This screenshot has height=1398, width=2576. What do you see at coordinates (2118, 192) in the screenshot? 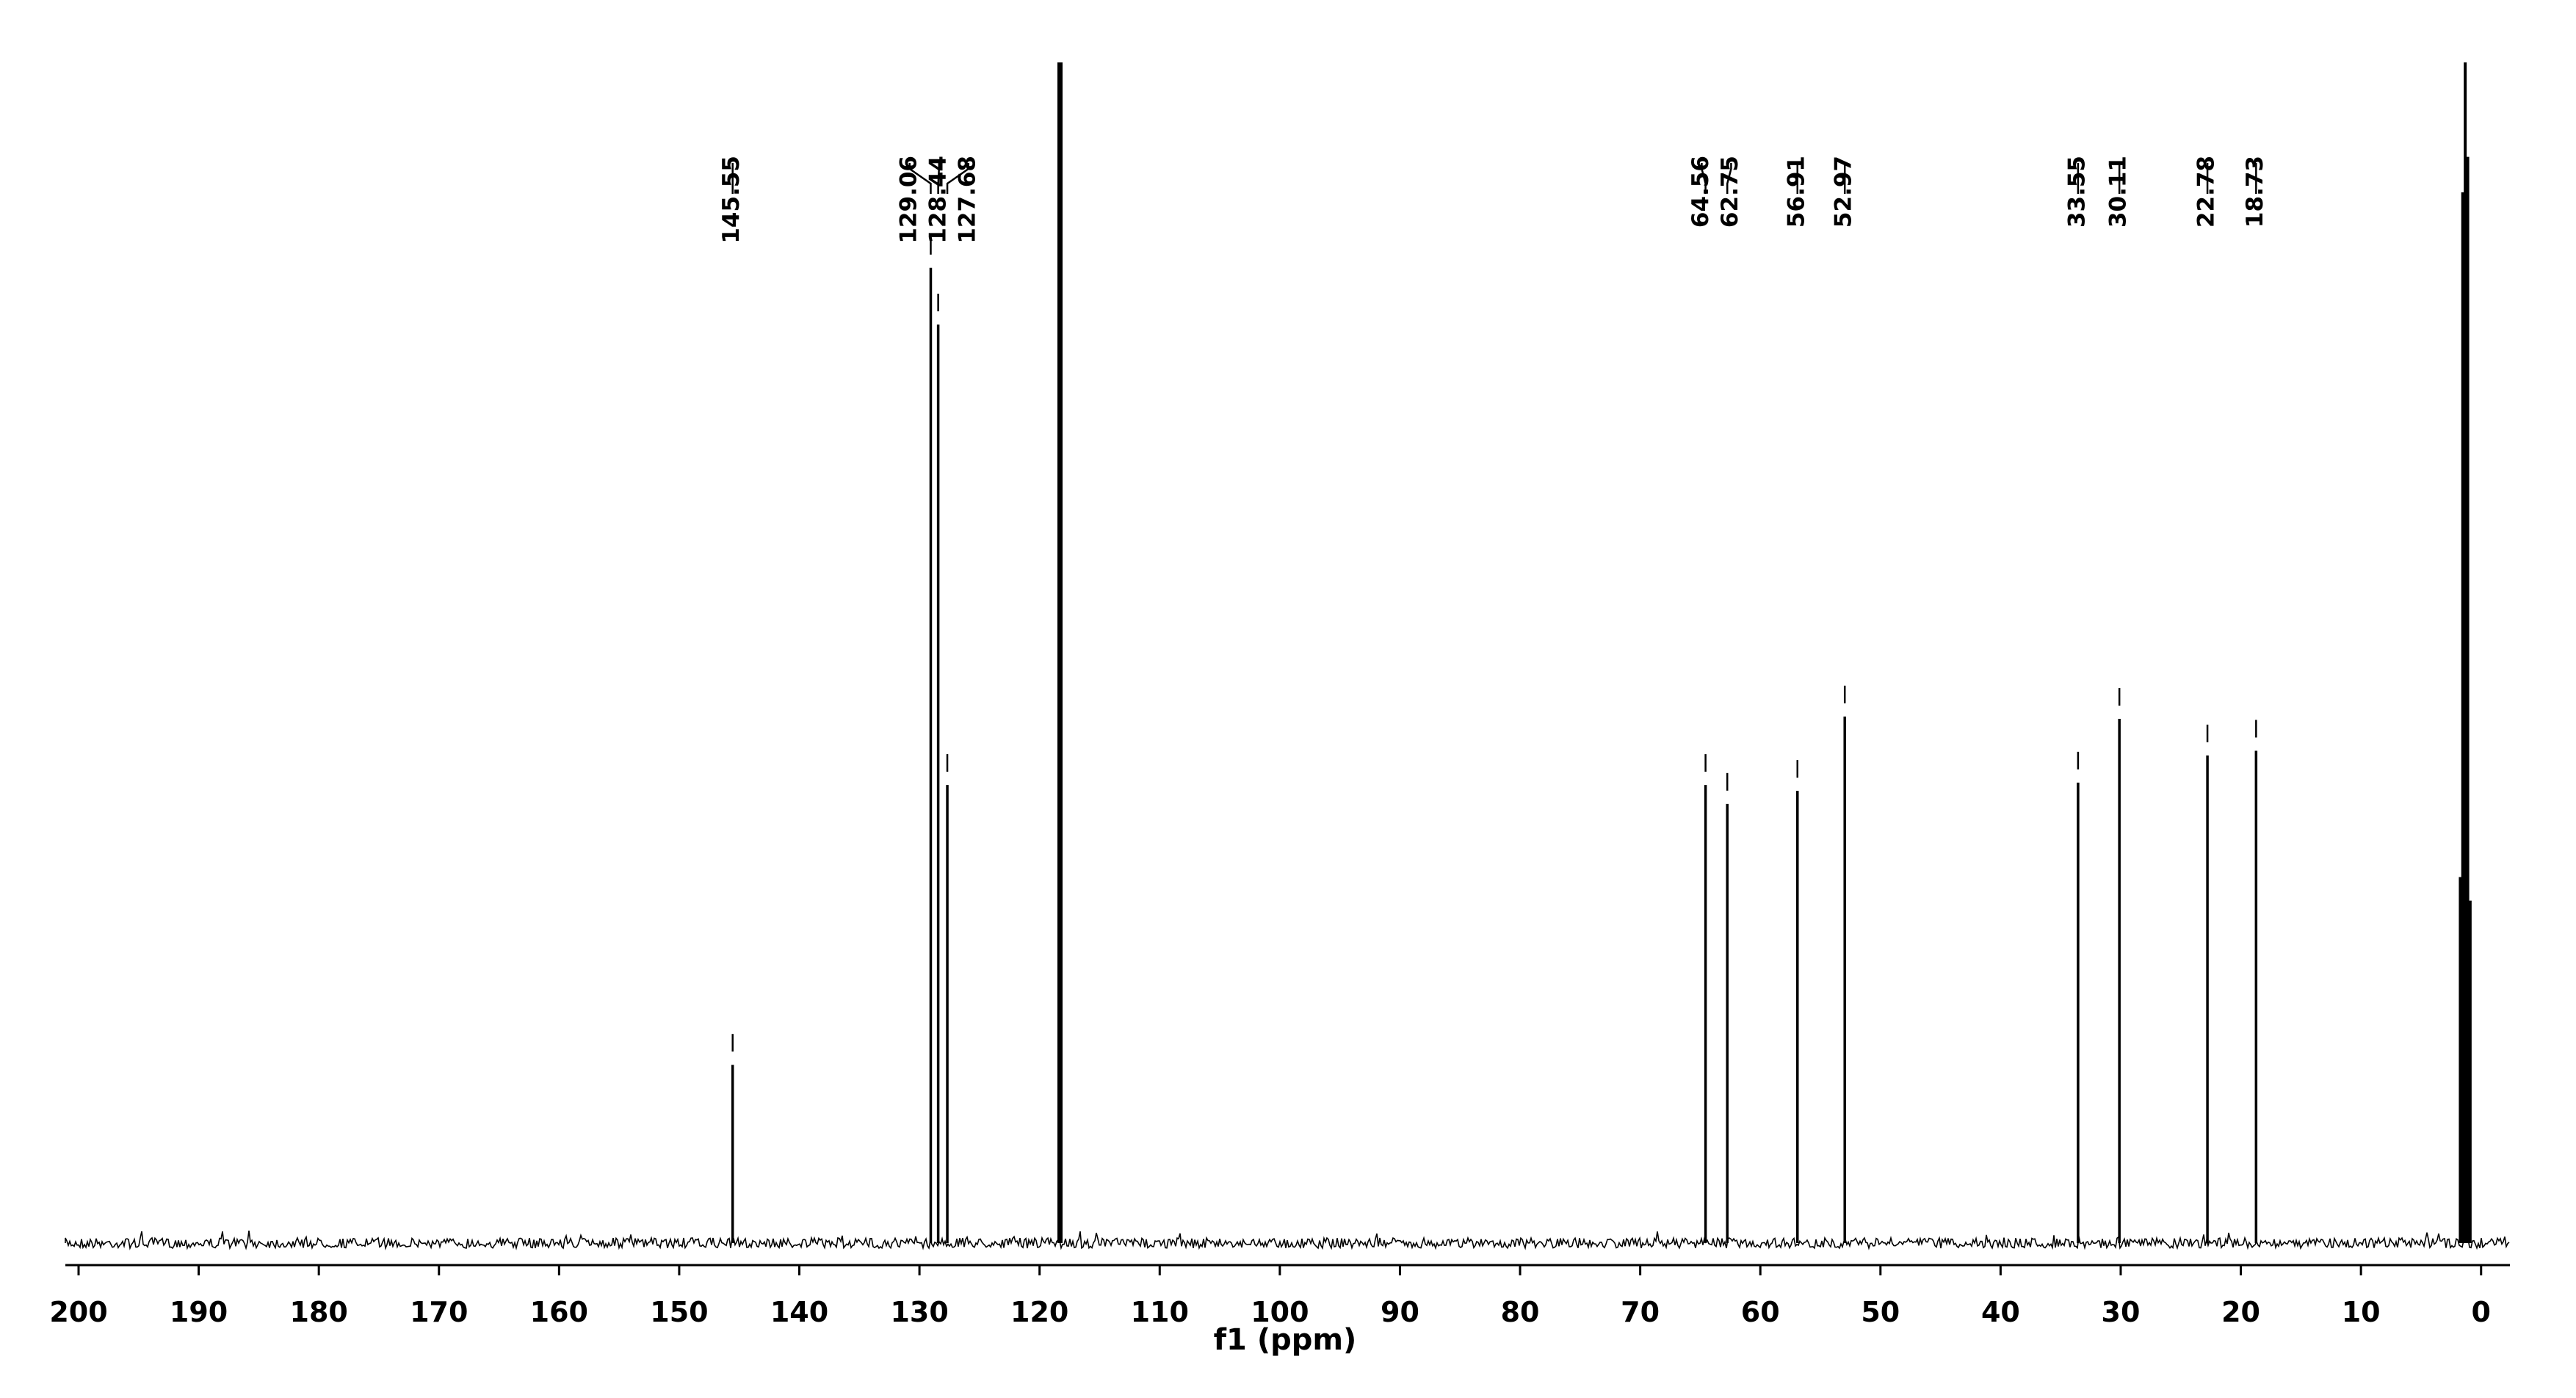
I see `peak-label: 30.11` at bounding box center [2118, 192].